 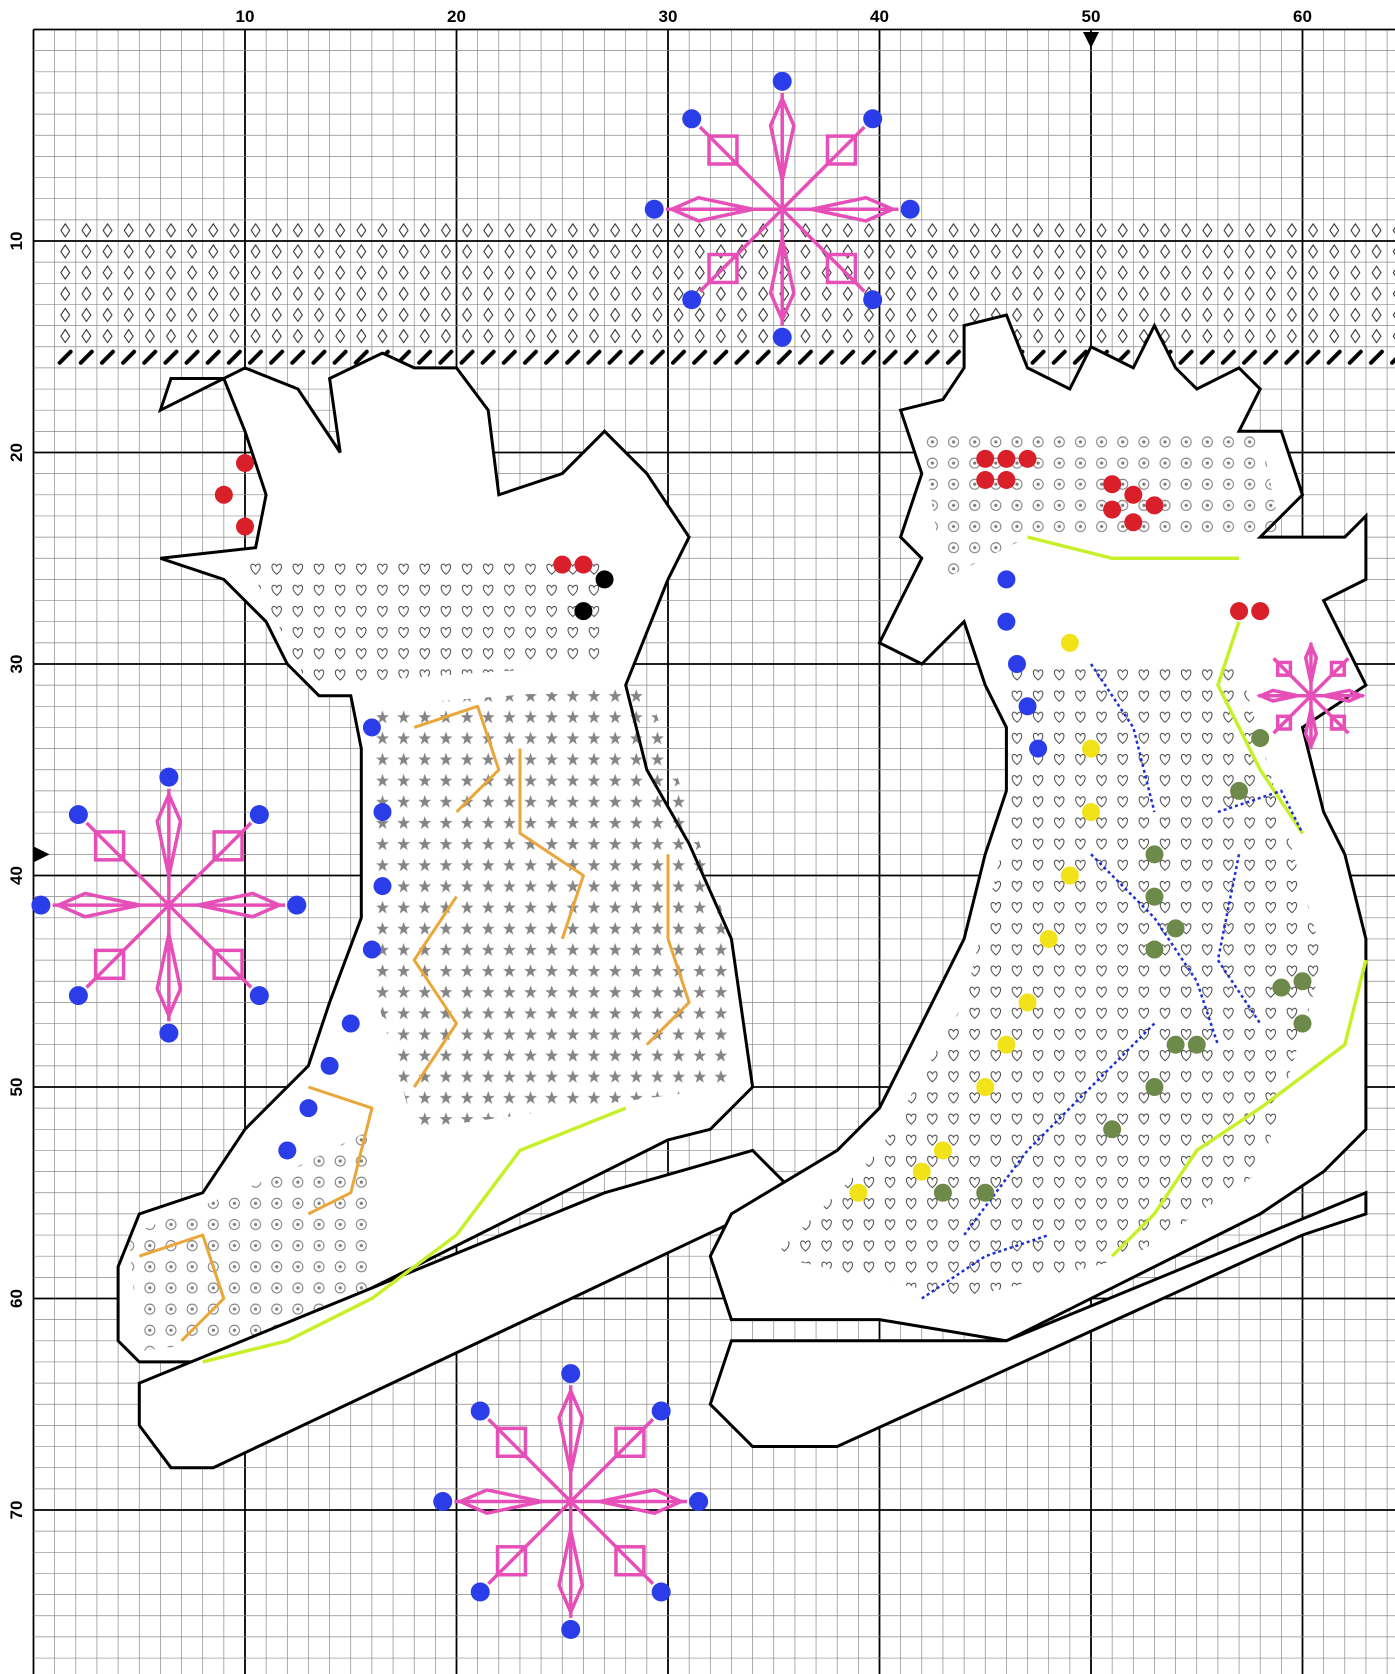 What do you see at coordinates (724, 357) in the screenshot?
I see `slash-band` at bounding box center [724, 357].